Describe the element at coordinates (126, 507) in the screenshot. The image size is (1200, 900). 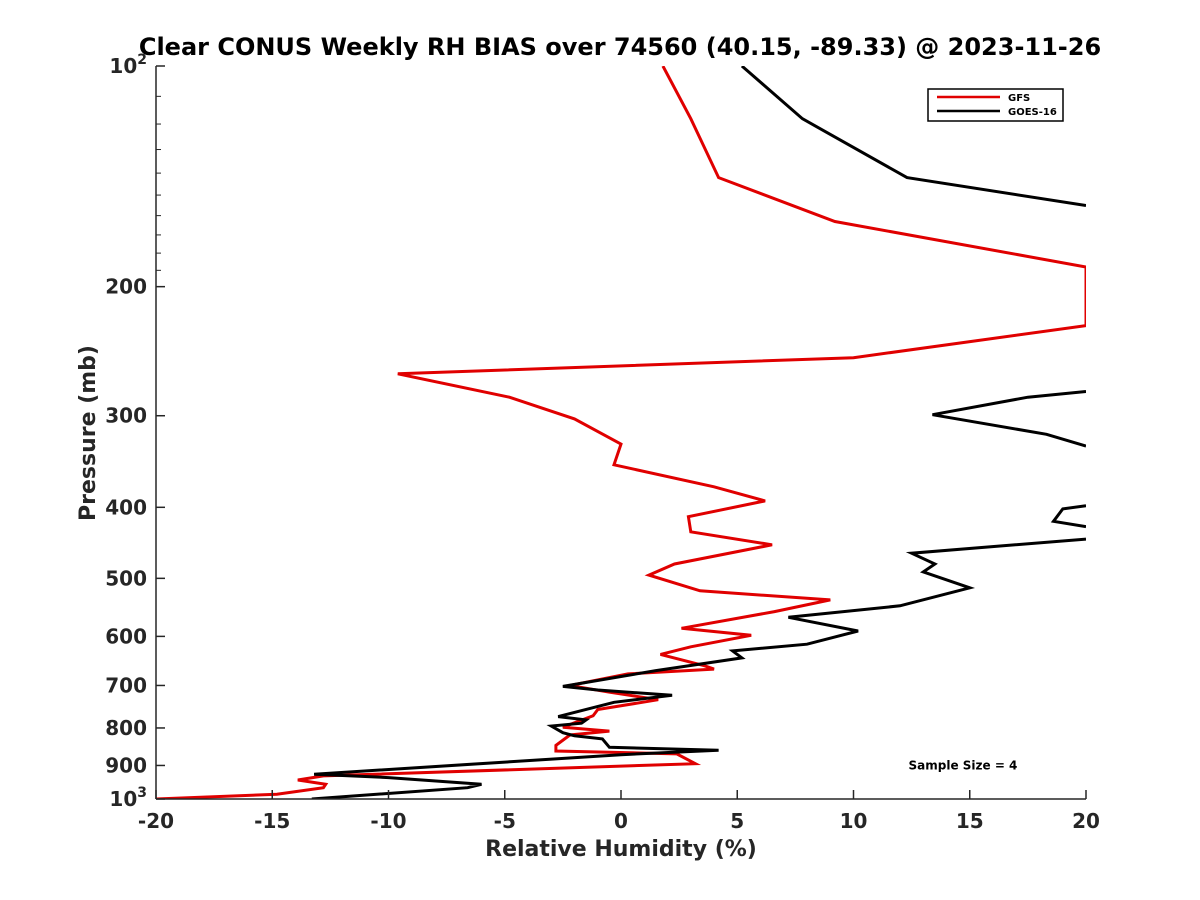
I see `y-tick-label: 400` at that location.